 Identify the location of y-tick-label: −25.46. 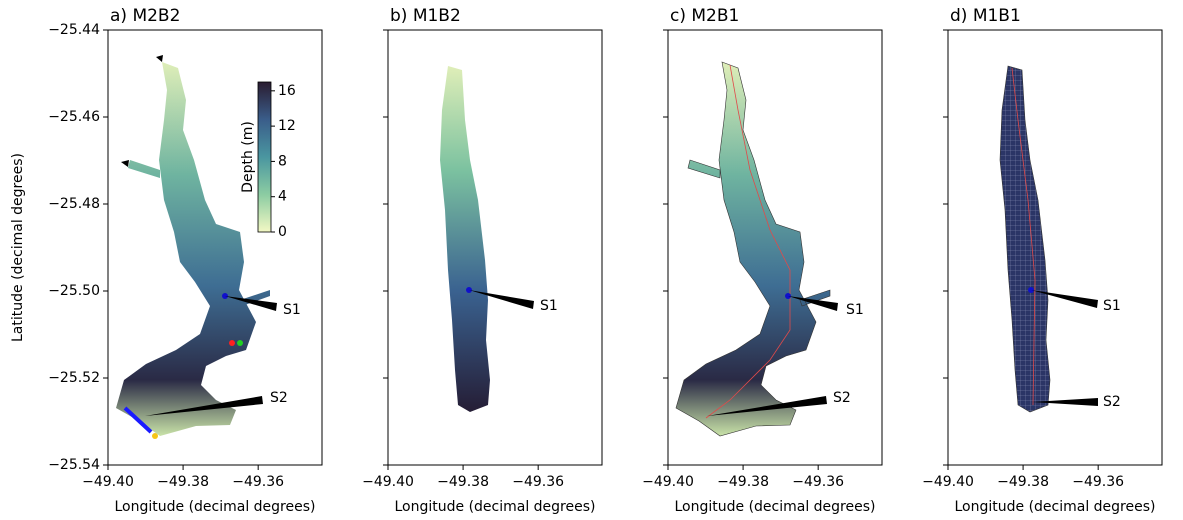
(74, 117).